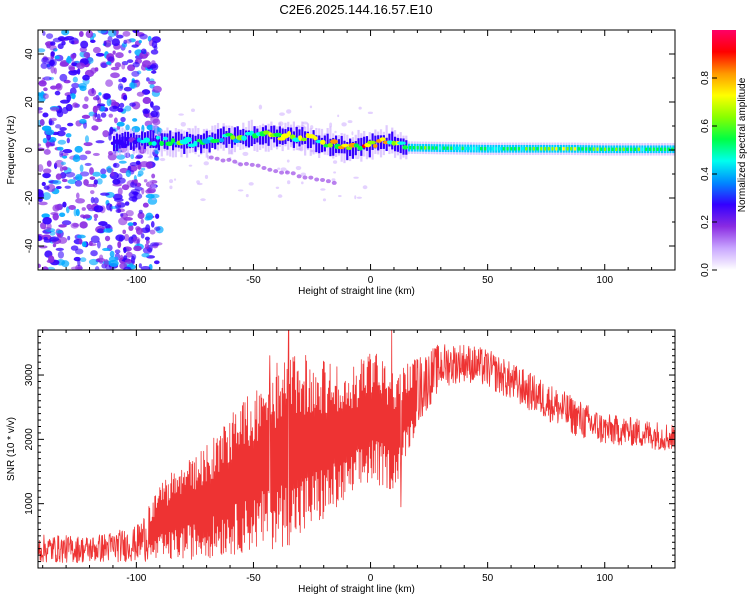 The height and width of the screenshot is (605, 750). What do you see at coordinates (724, 150) in the screenshot?
I see `colorbar-gradient` at bounding box center [724, 150].